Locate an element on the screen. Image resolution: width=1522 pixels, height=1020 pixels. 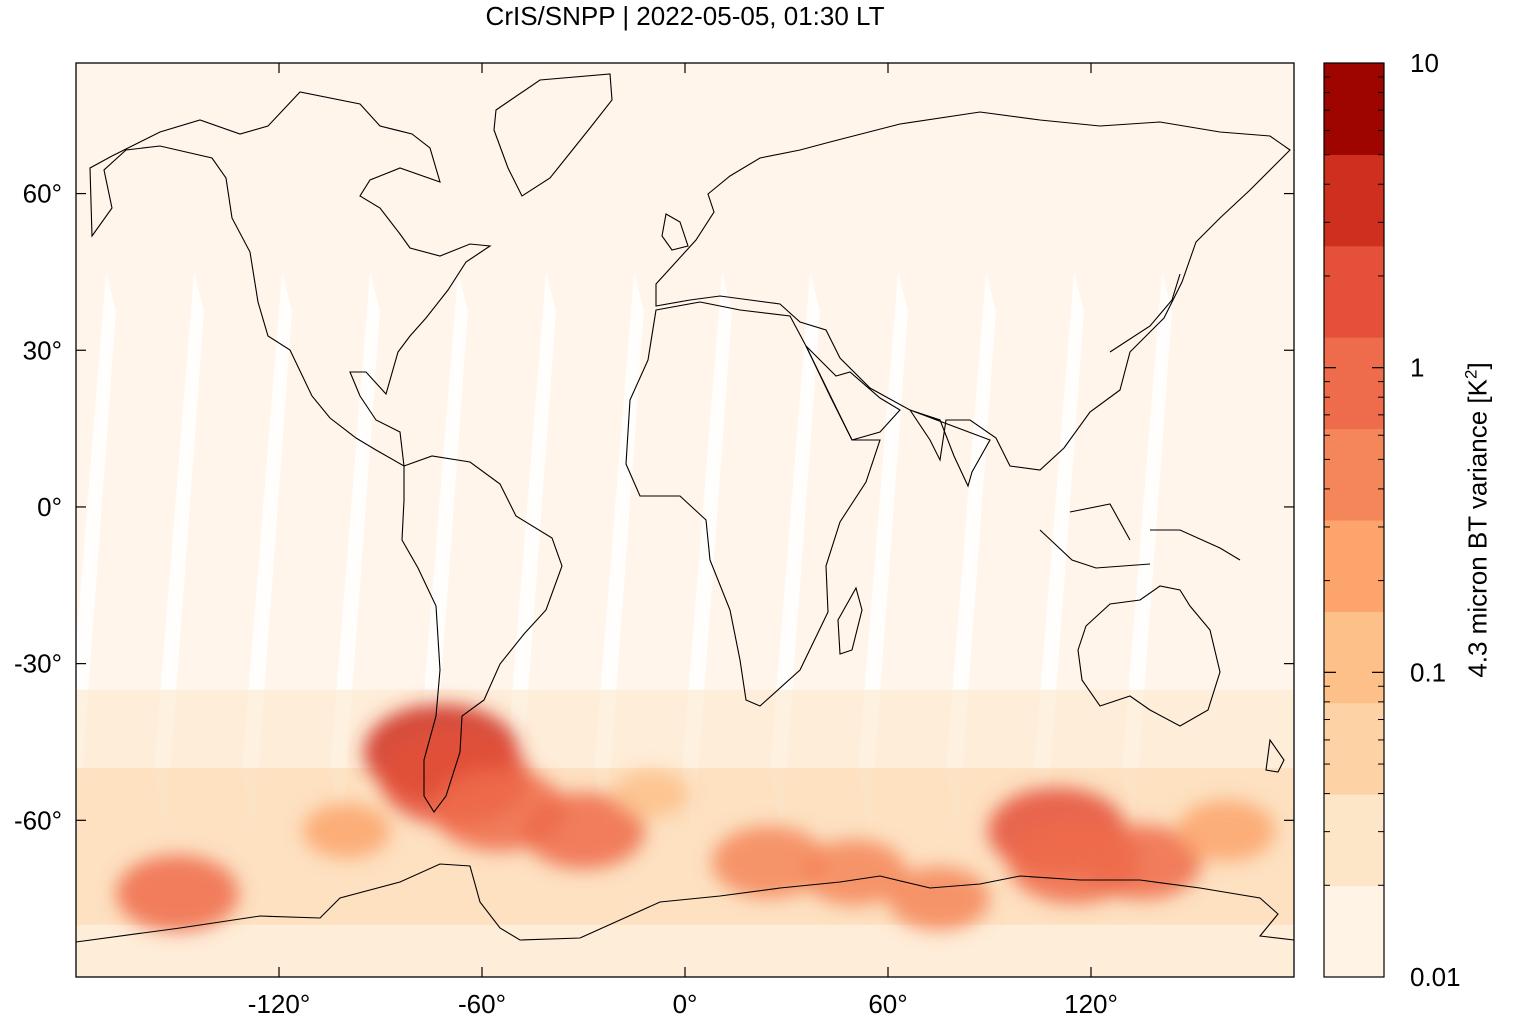
colorbar-tick-label: 0.1 is located at coordinates (1428, 672).